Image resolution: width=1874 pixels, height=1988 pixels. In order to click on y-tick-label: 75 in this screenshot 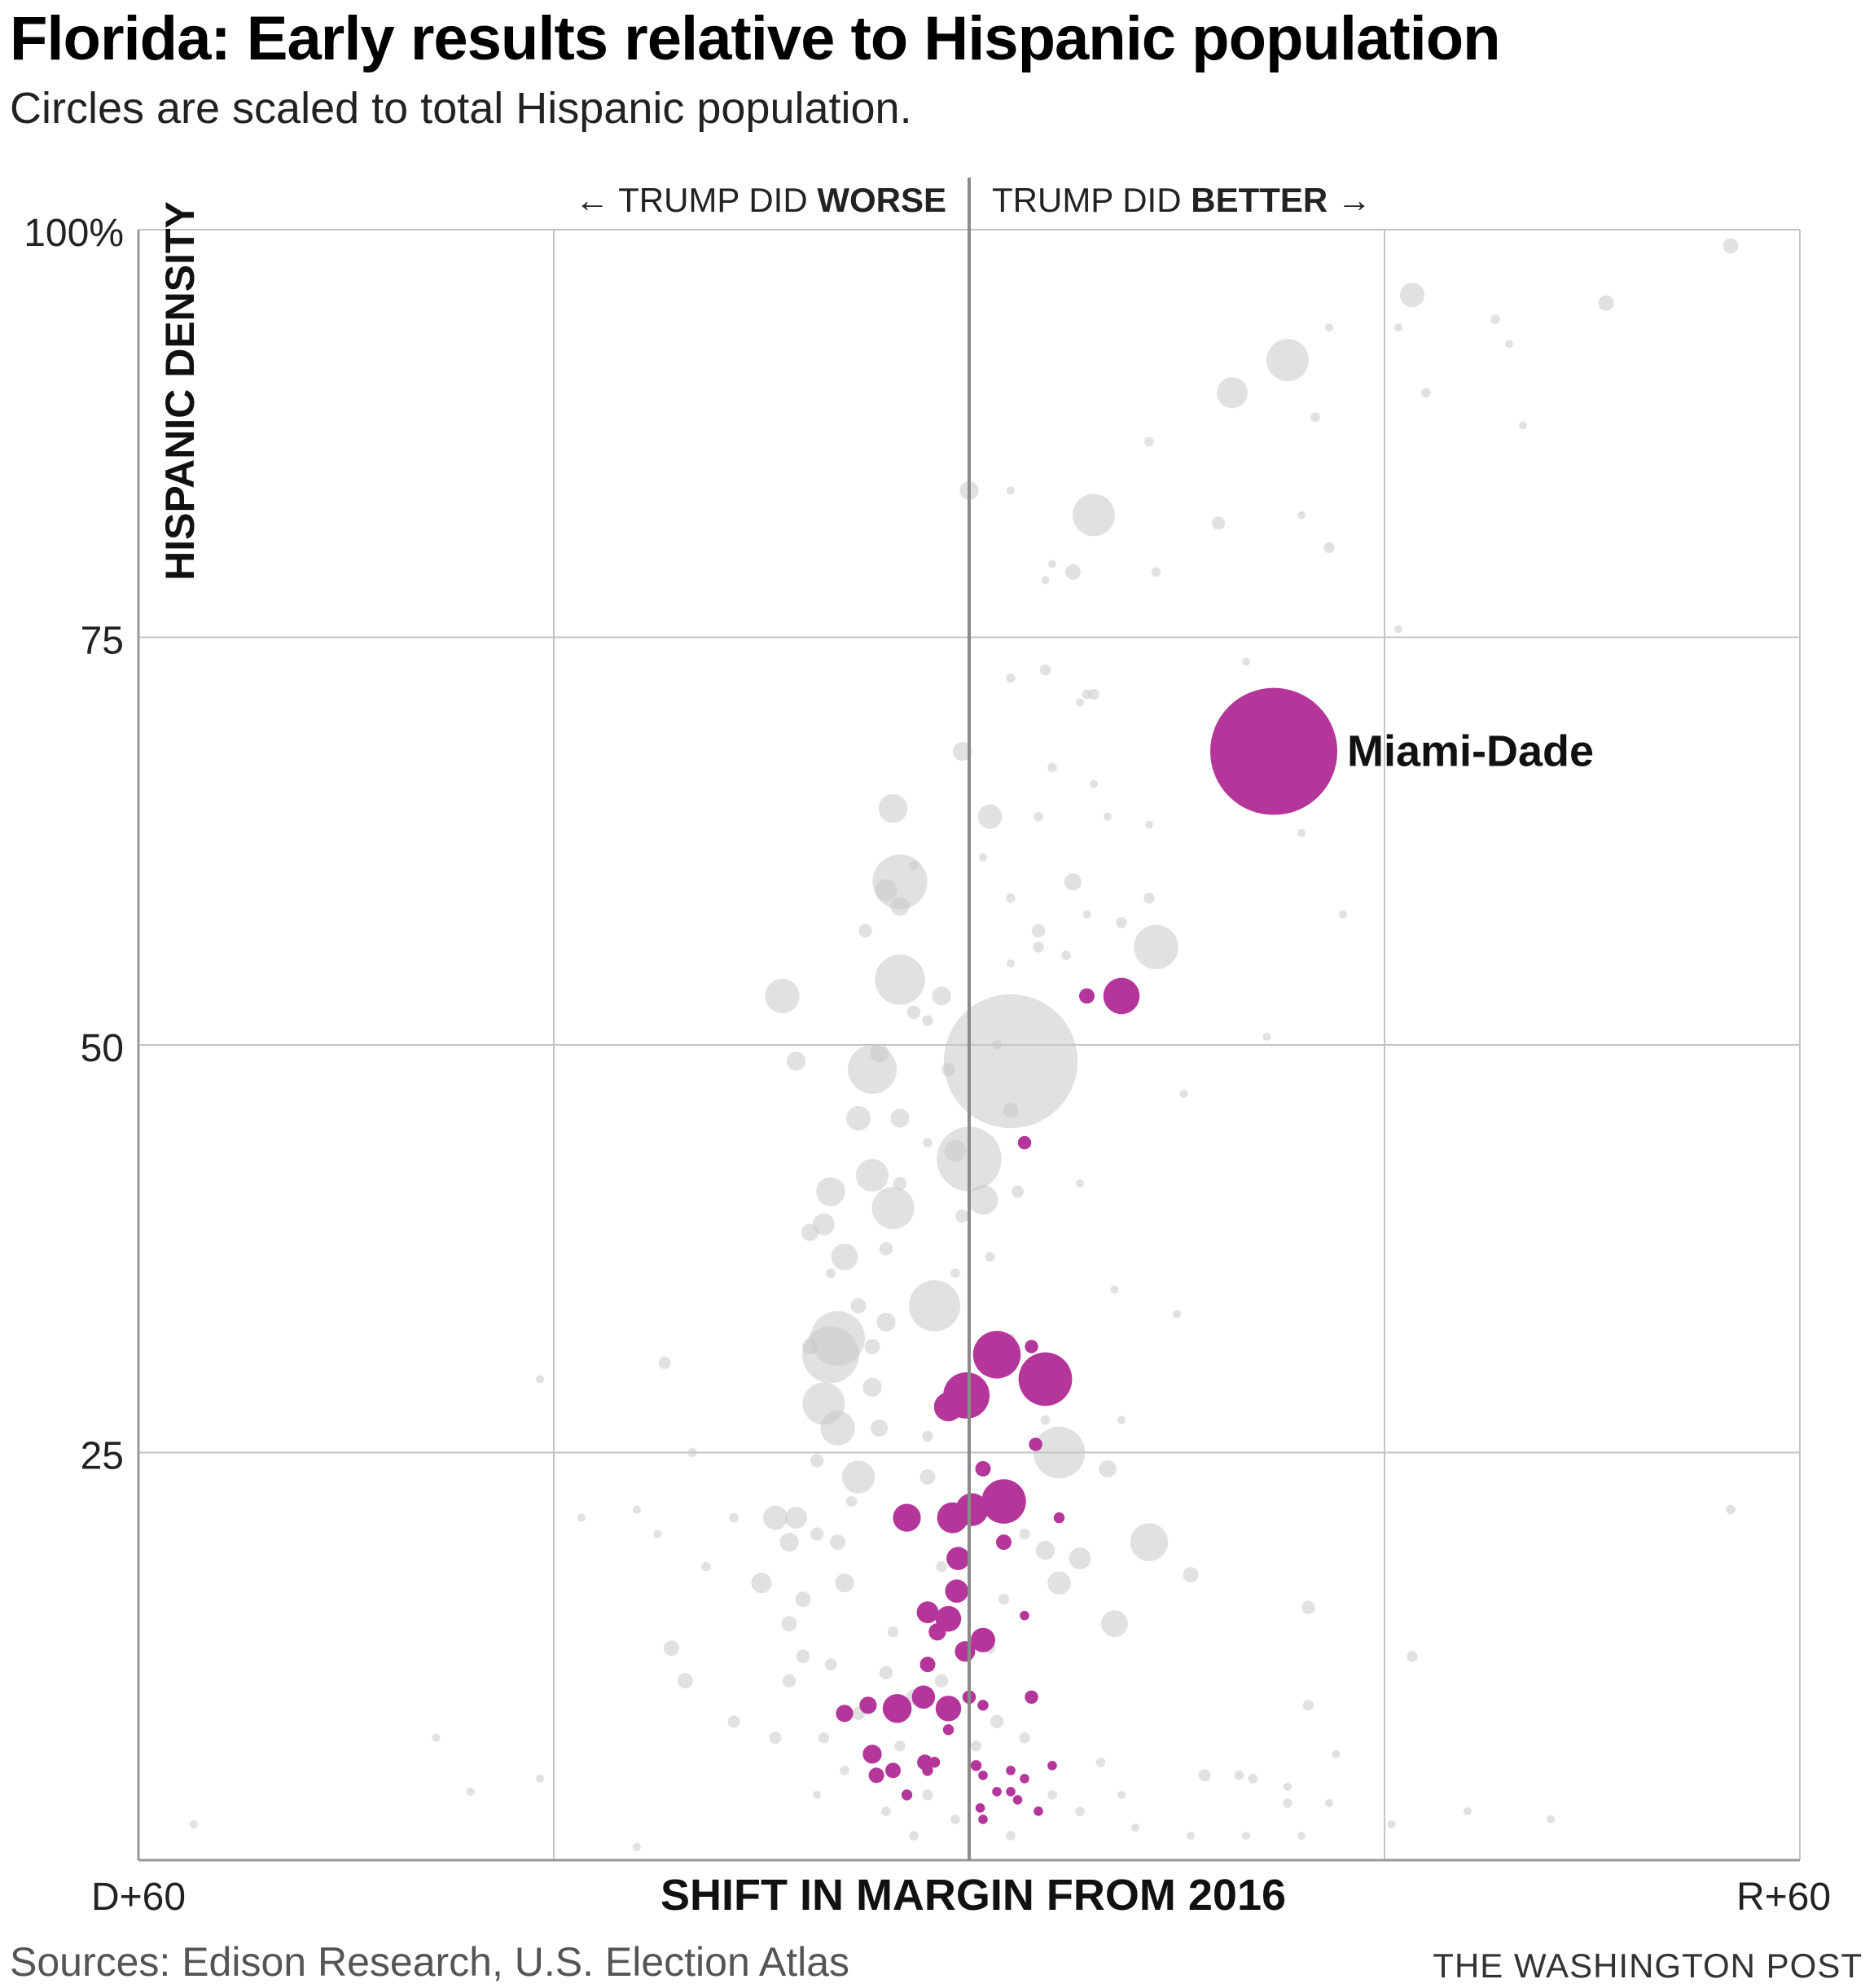, I will do `click(102, 641)`.